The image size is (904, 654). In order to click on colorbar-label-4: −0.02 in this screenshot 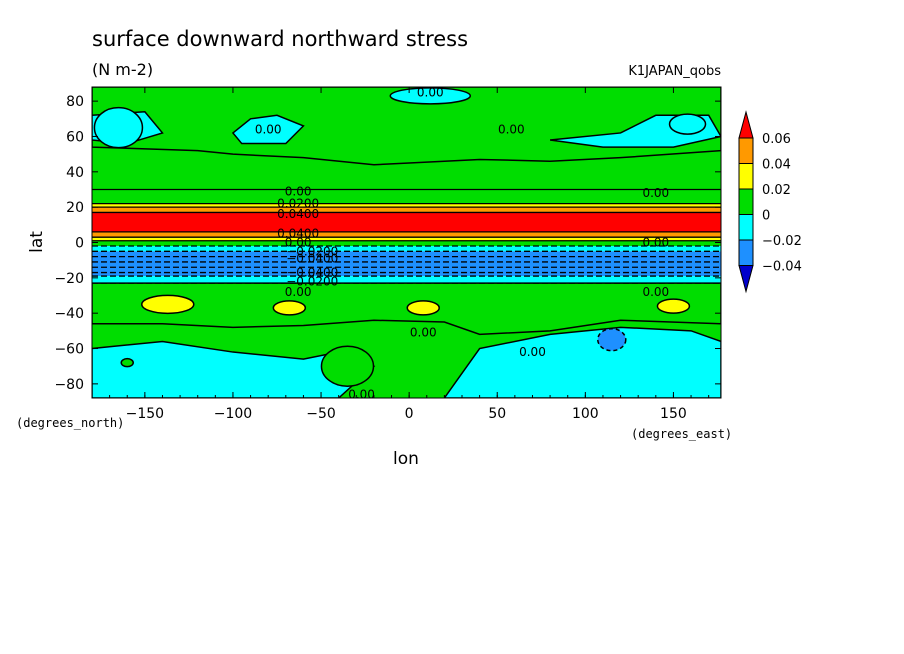, I will do `click(782, 241)`.